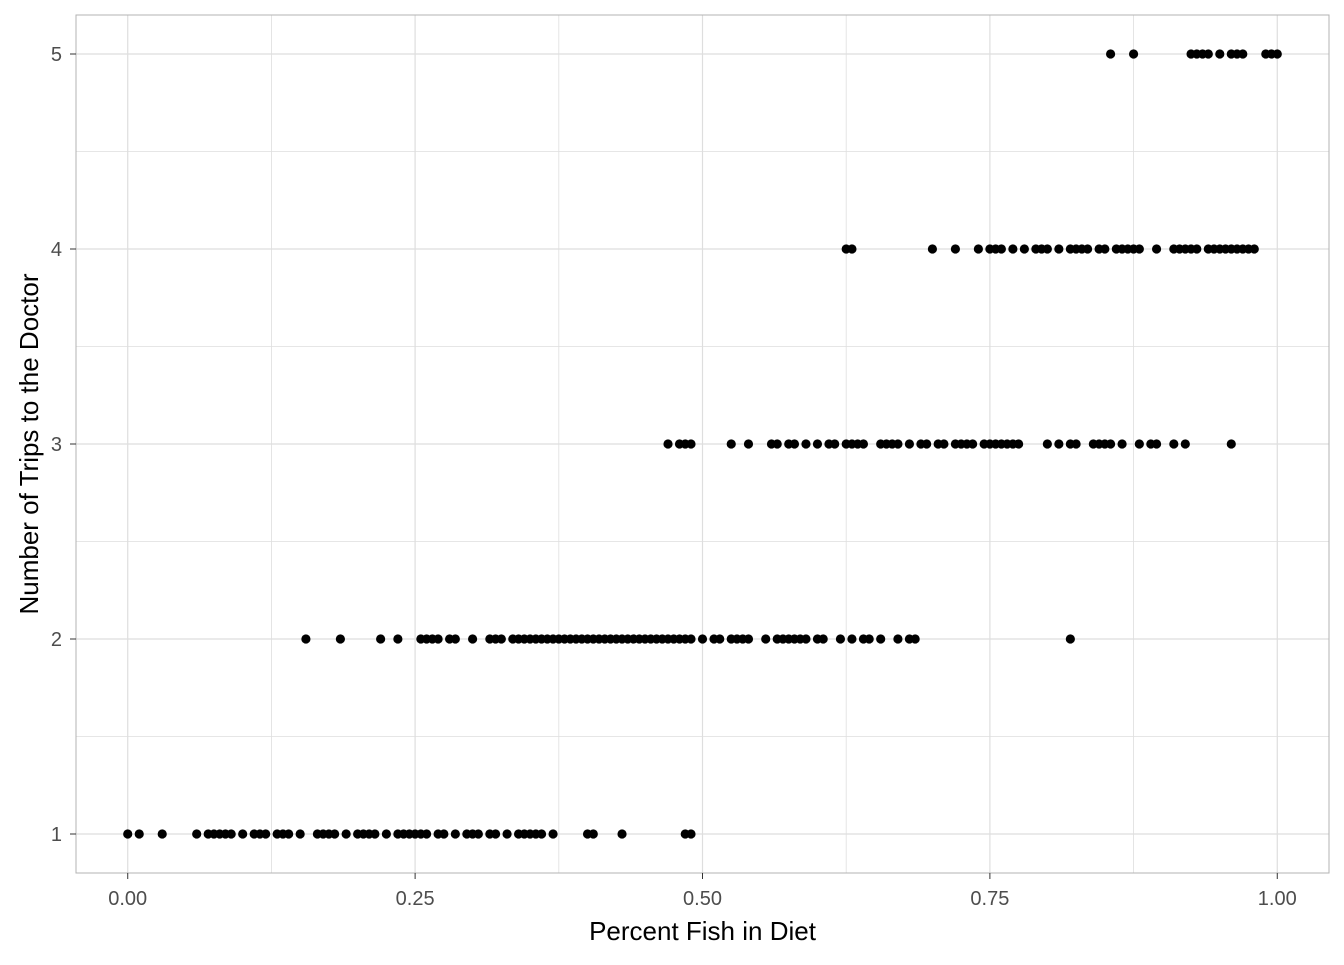 This screenshot has height=965, width=1344. What do you see at coordinates (56, 640) in the screenshot?
I see `y-tick-label: 2` at bounding box center [56, 640].